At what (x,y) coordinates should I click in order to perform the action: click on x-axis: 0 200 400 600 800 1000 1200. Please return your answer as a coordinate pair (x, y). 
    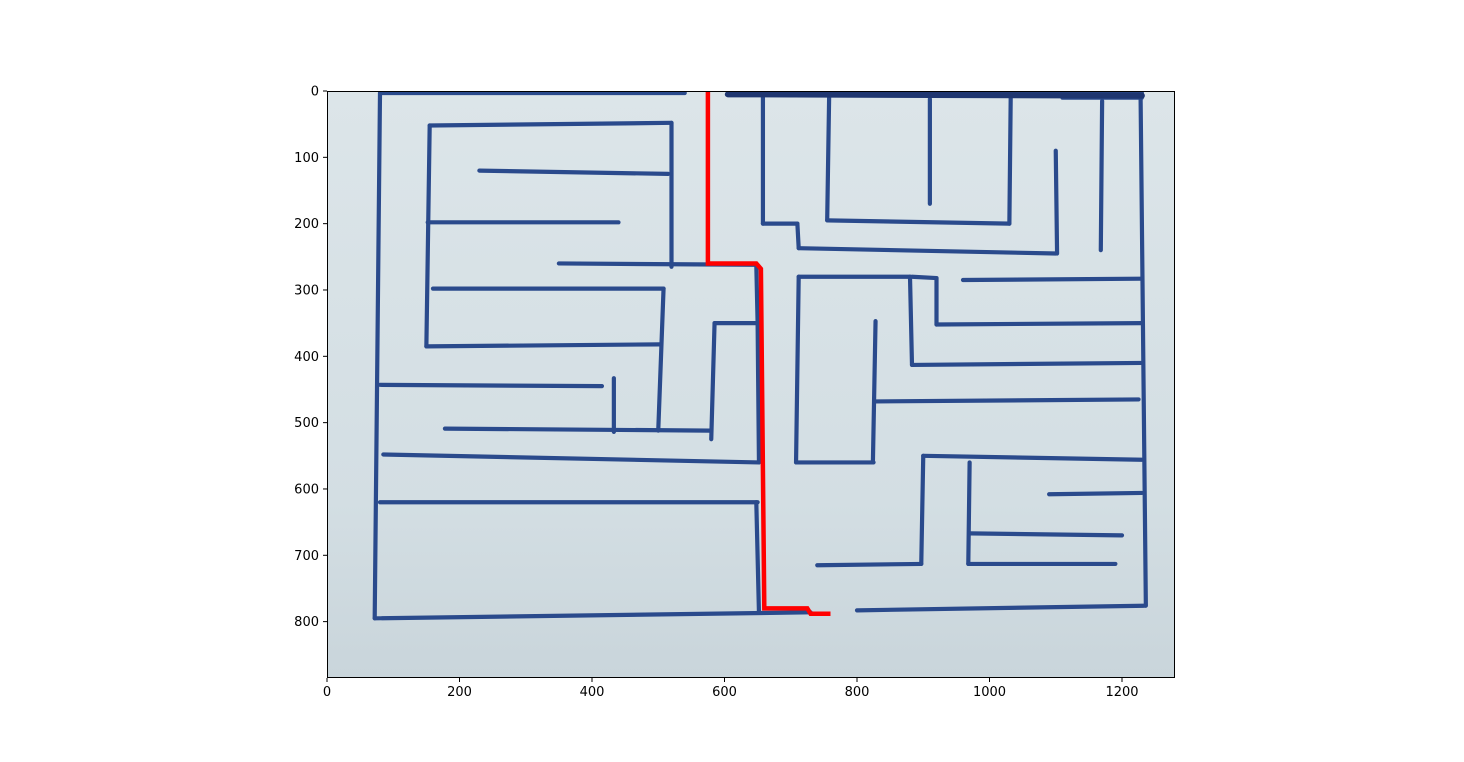
    Looking at the image, I should click on (731, 689).